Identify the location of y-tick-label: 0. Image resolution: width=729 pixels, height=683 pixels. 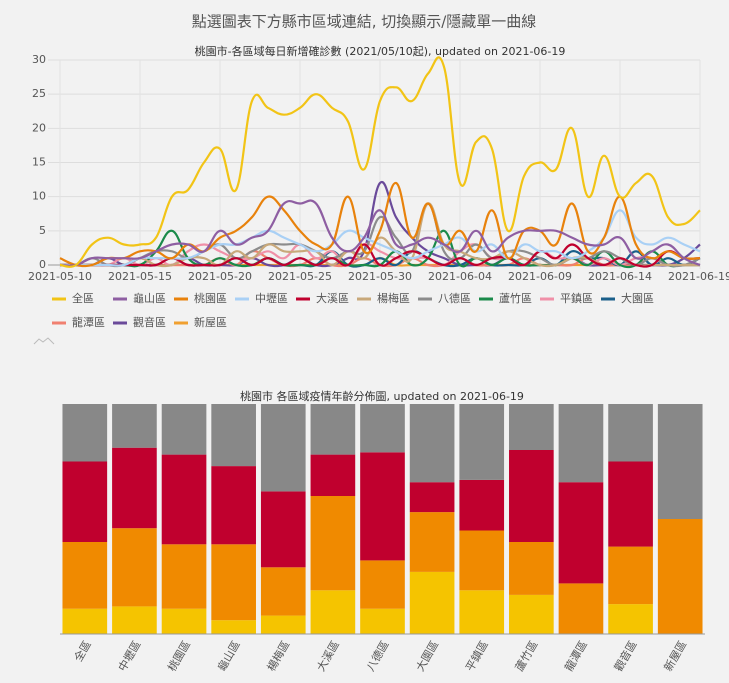
(42, 264).